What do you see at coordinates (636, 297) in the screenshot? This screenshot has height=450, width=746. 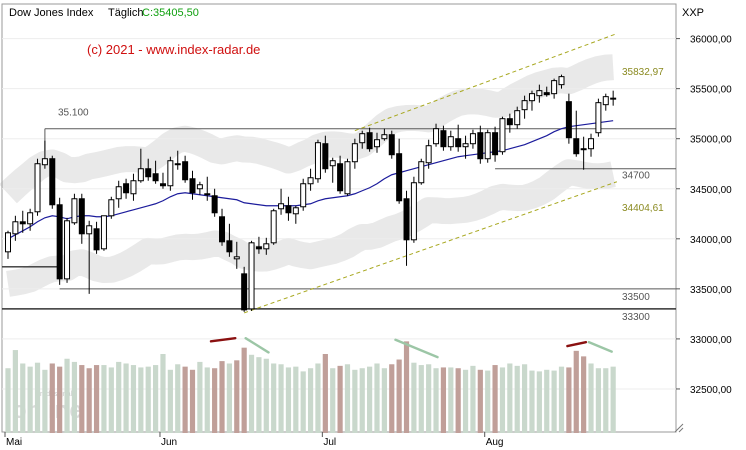 I see `level-label-33500: 33500` at bounding box center [636, 297].